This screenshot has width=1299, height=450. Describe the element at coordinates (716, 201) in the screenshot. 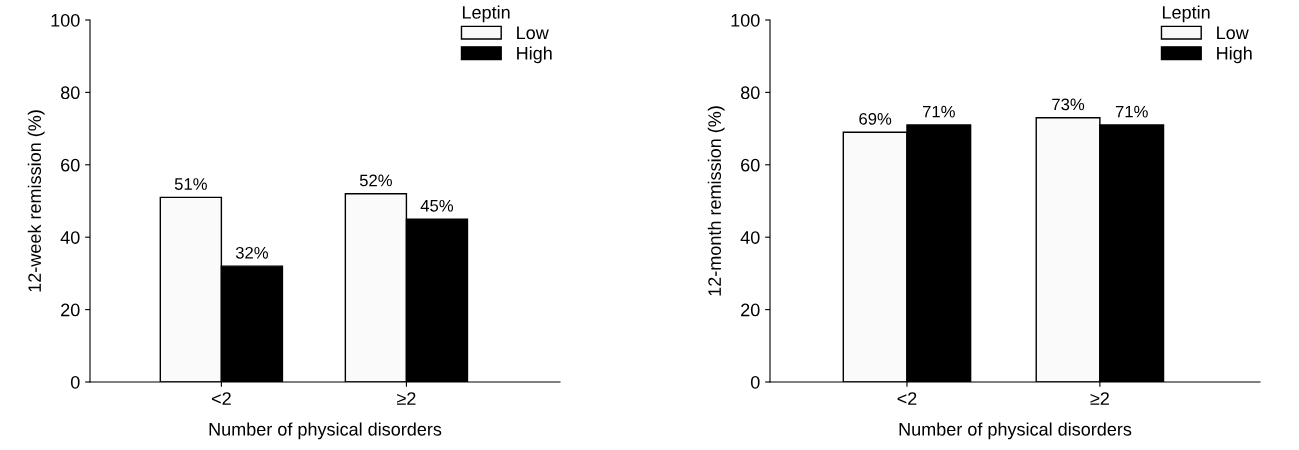

I see `y-axis-title: 12-month remission (%)` at that location.